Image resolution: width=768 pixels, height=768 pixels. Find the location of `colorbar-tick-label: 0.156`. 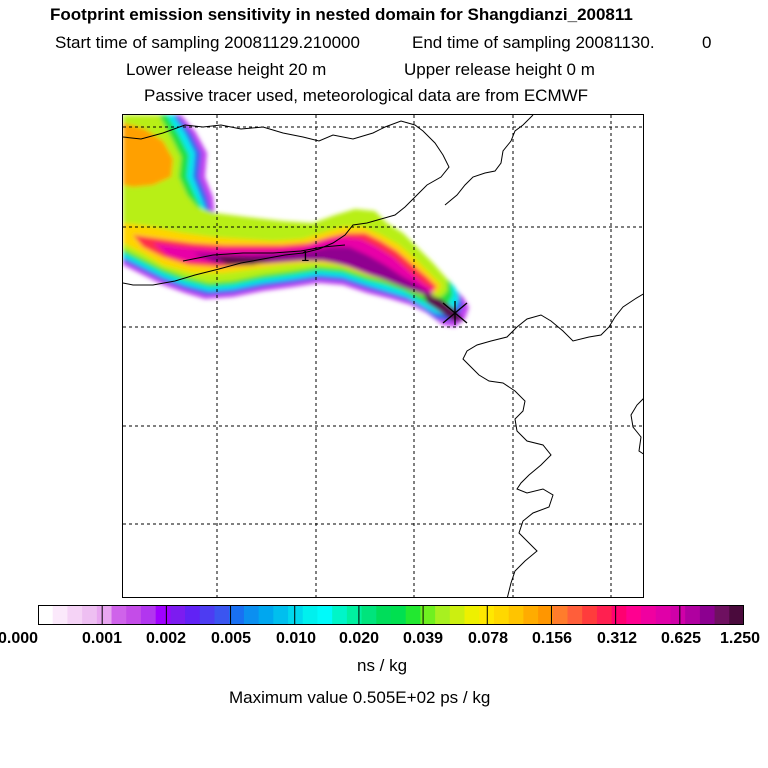

colorbar-tick-label: 0.156 is located at coordinates (552, 638).